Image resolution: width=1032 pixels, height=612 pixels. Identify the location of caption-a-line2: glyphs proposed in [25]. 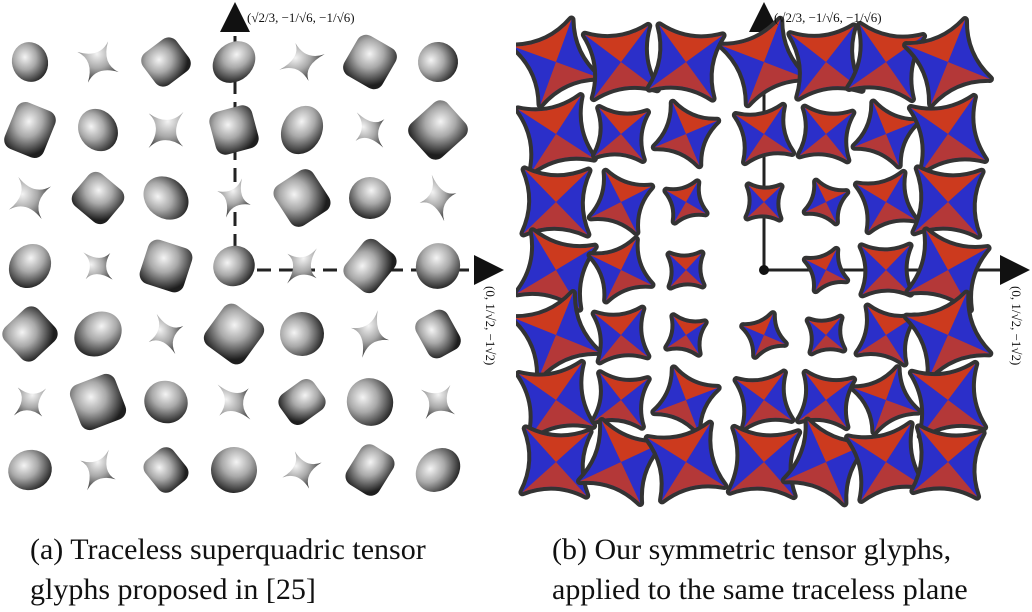
(173, 589).